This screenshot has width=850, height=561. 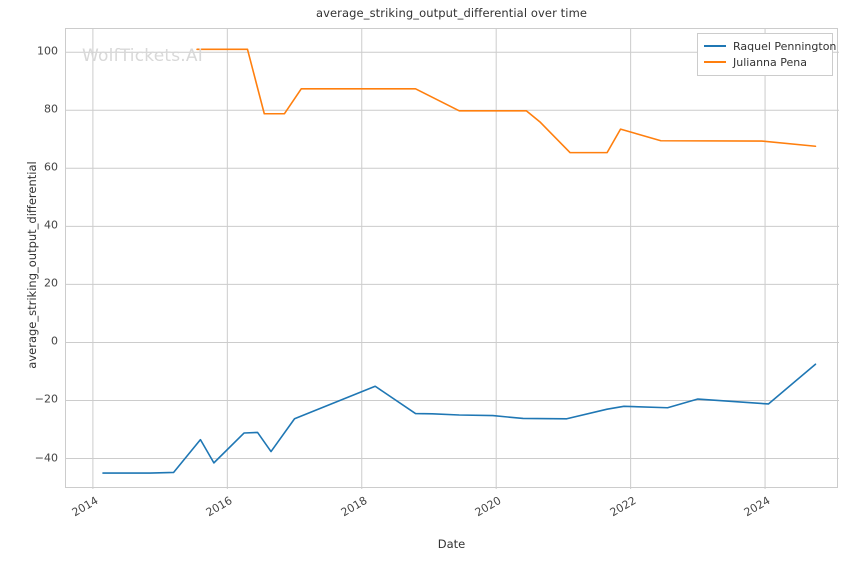 I want to click on legend-swatch-julianna-pena, so click(x=715, y=62).